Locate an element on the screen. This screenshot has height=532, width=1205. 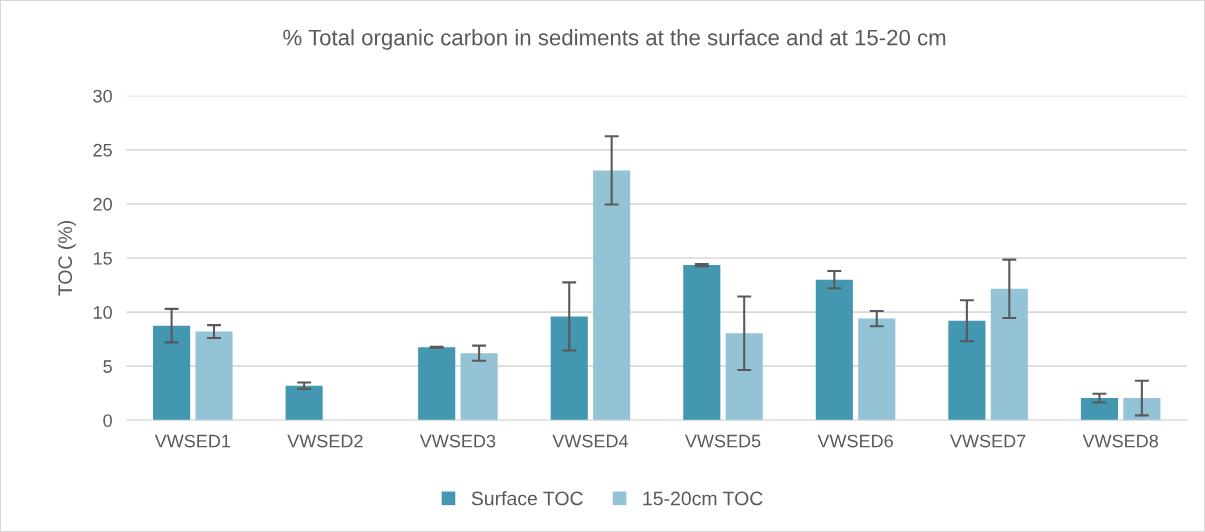
x-tick-label: VWSED6 is located at coordinates (855, 441).